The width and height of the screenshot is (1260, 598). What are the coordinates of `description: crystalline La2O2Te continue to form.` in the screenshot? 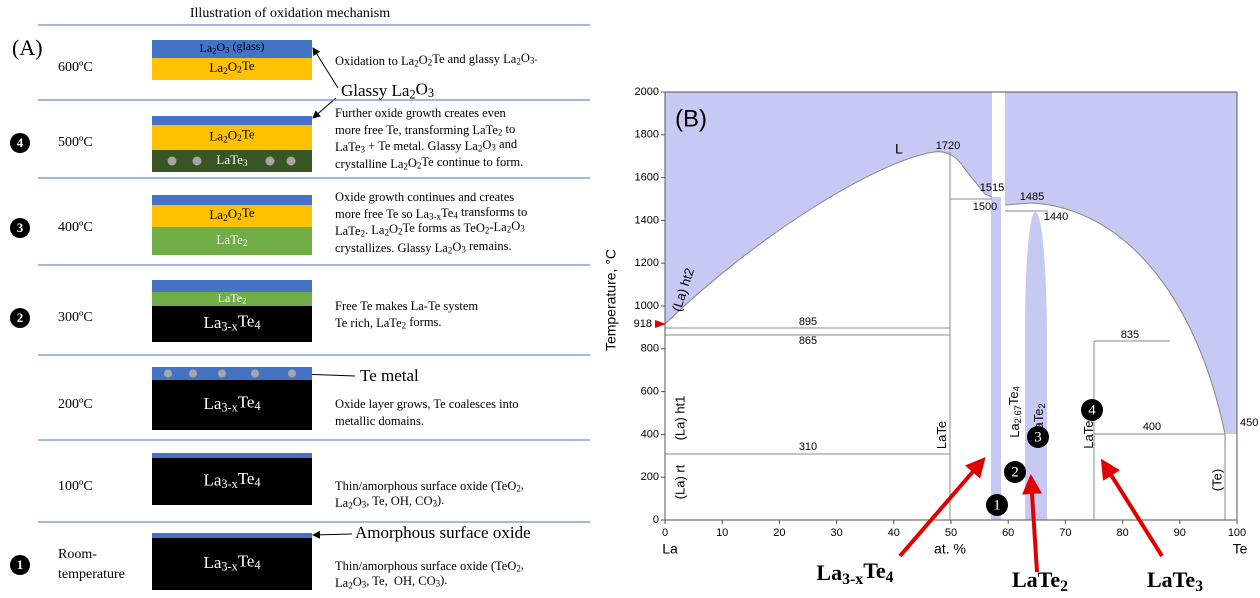 It's located at (429, 163).